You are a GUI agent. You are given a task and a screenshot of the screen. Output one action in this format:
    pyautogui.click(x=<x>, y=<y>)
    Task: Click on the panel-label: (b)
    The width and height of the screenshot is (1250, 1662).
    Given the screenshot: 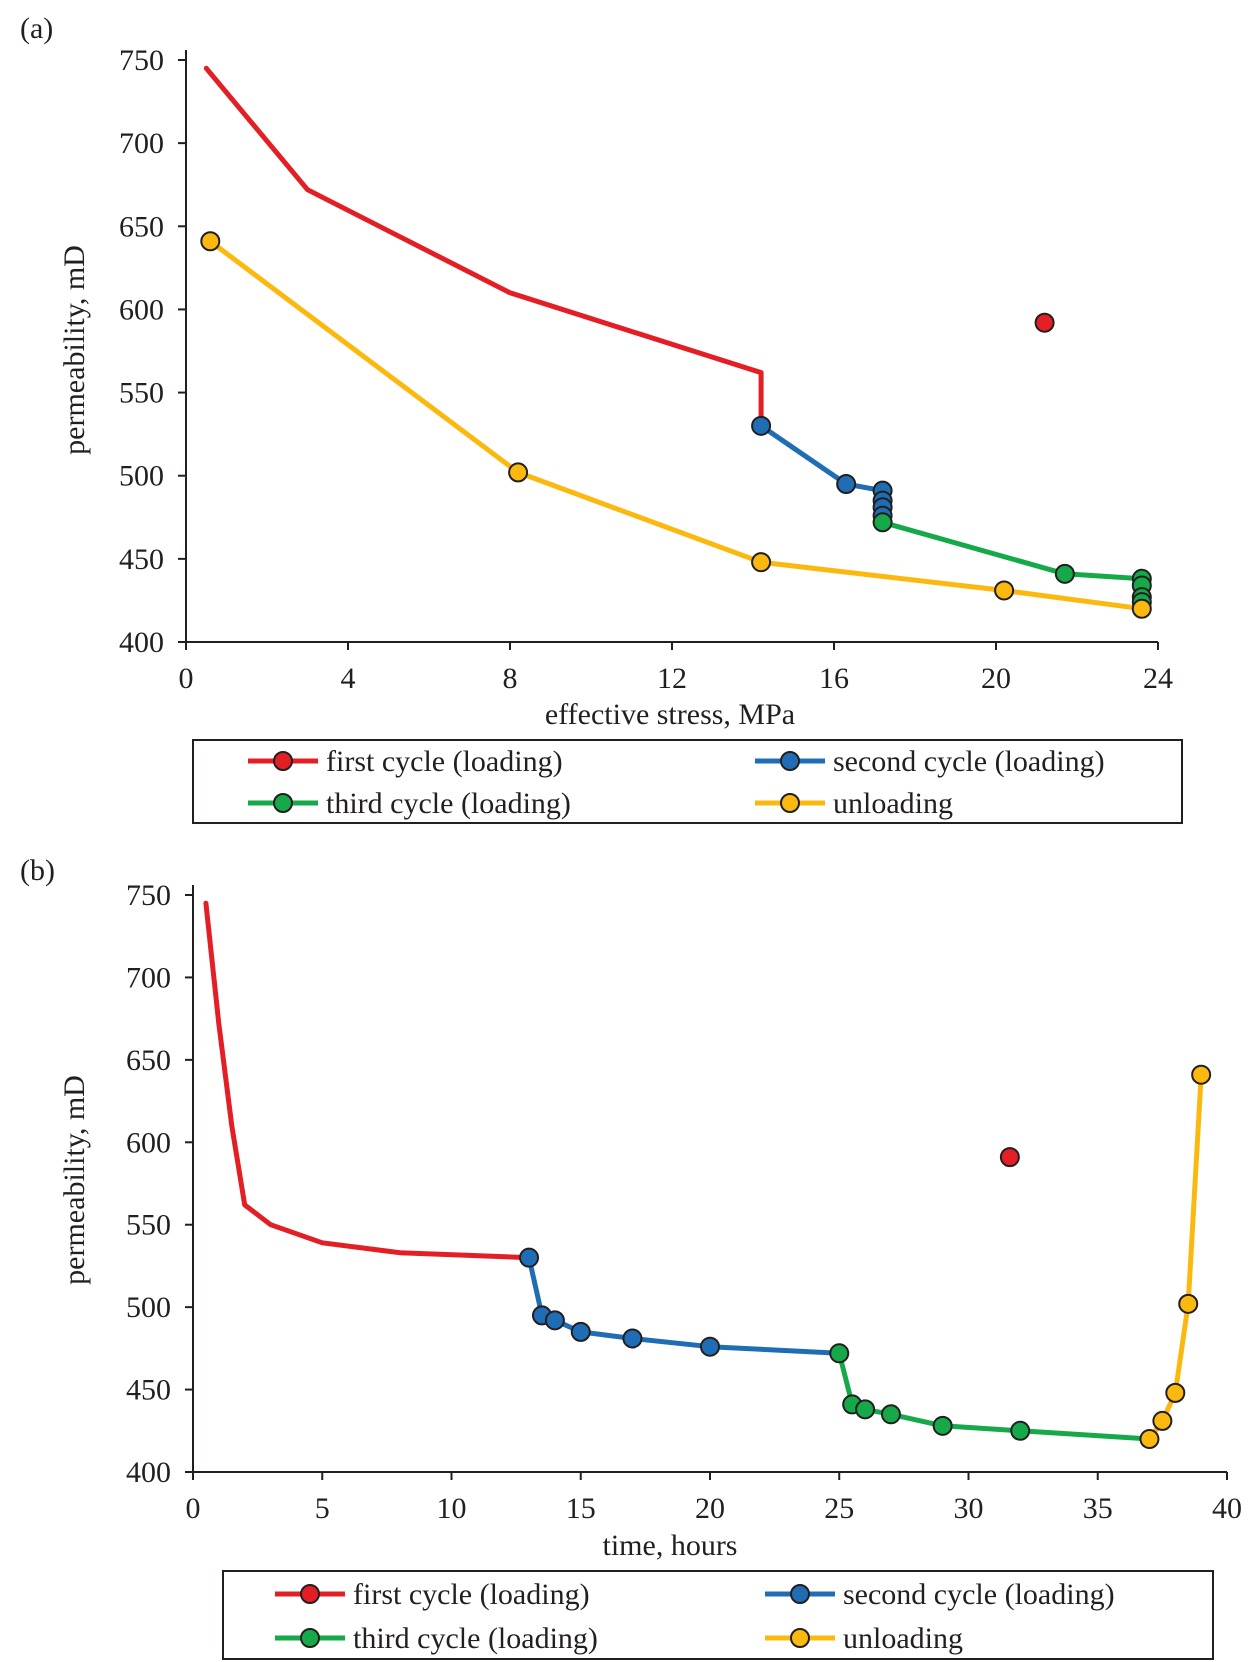 What is the action you would take?
    pyautogui.click(x=37, y=870)
    